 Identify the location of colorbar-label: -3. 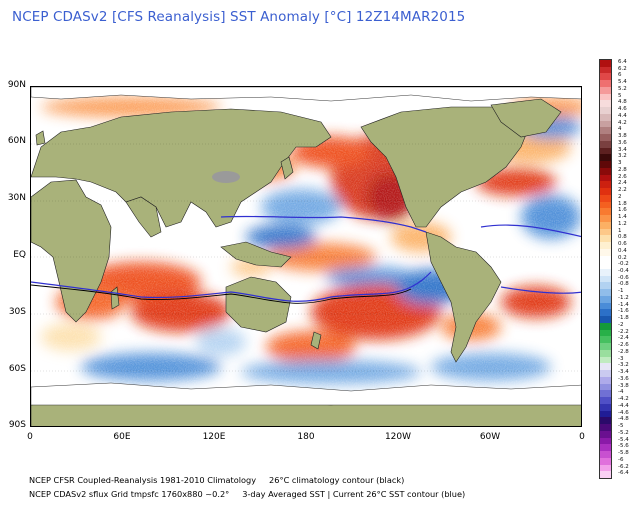
(621, 358).